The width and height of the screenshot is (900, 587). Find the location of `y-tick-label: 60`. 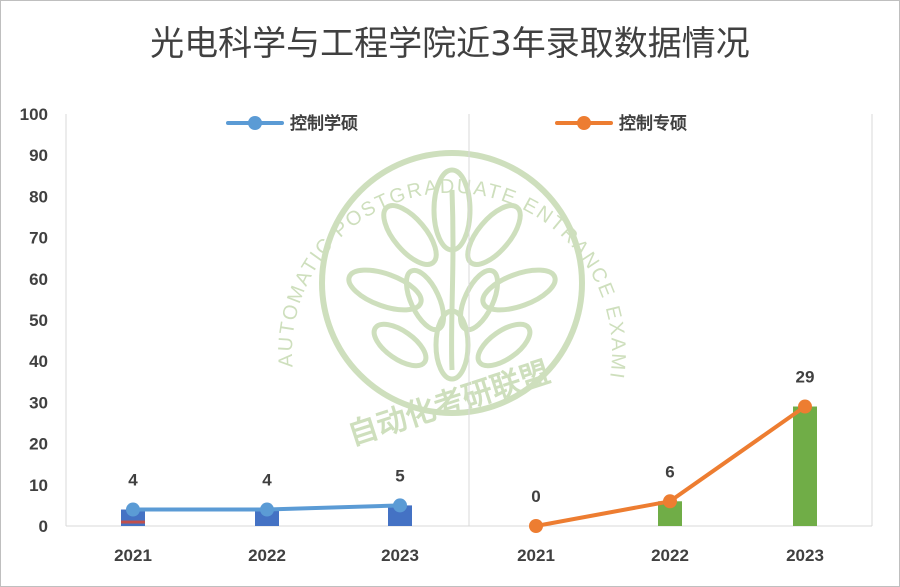

y-tick-label: 60 is located at coordinates (38, 279).